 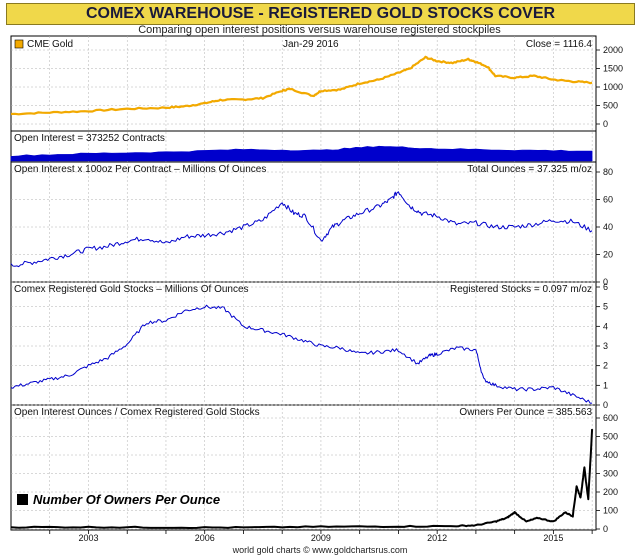 What do you see at coordinates (559, 44) in the screenshot?
I see `gold-close-readout: Close = 1116.4` at bounding box center [559, 44].